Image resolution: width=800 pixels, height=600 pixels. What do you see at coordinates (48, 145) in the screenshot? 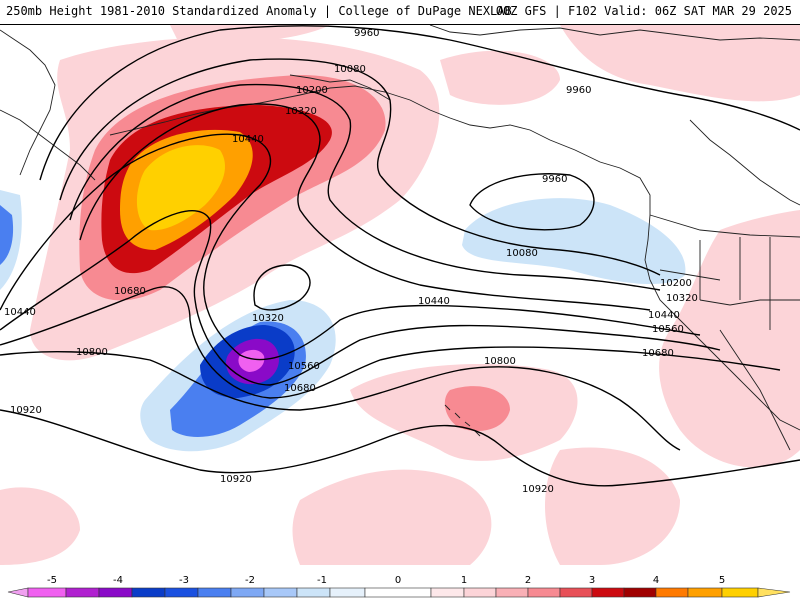
I see `aleutian-islands` at bounding box center [48, 145].